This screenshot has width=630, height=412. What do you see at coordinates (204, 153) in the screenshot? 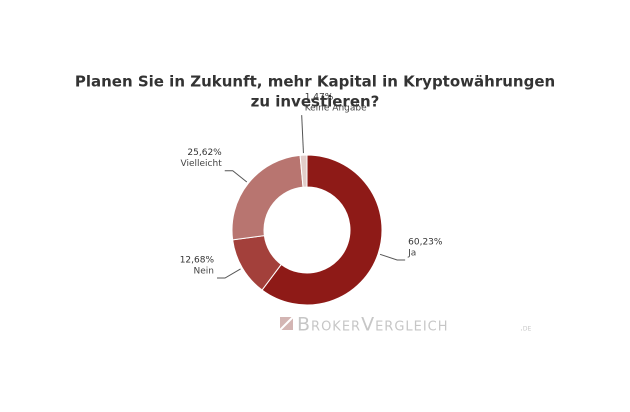
I see `value-label: 25,62%` at bounding box center [204, 153].